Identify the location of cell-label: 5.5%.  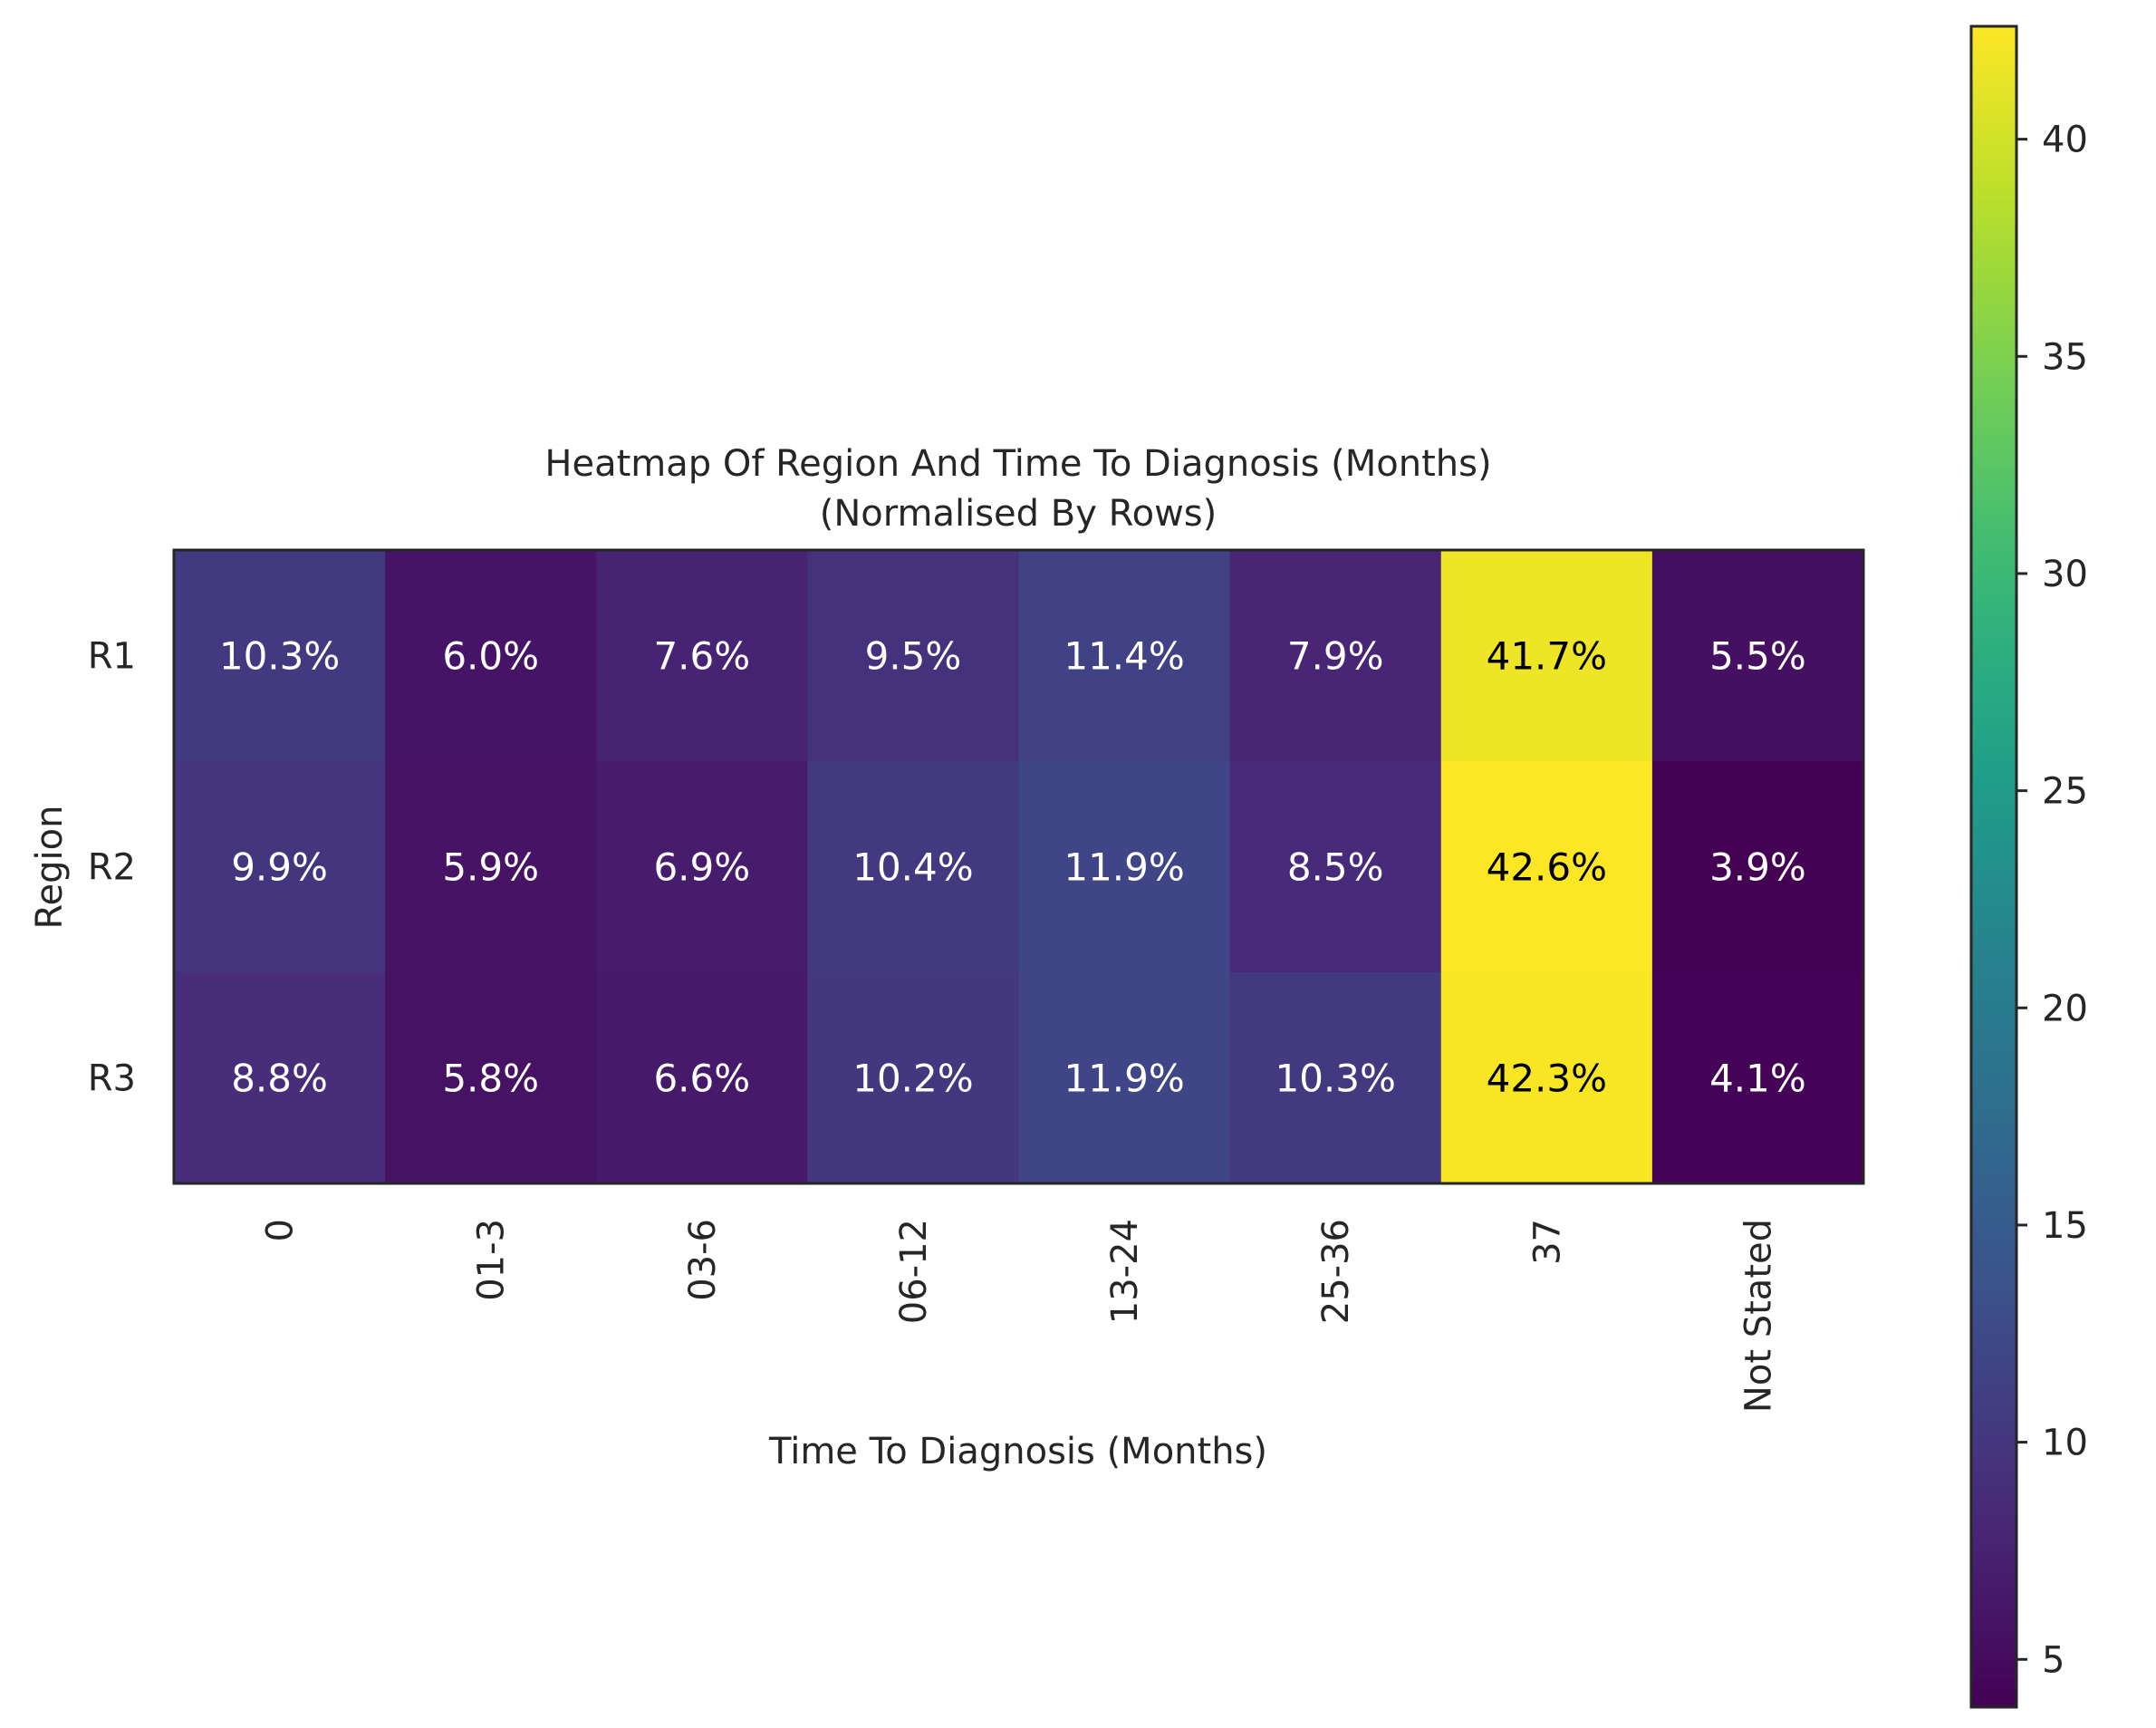
(1757, 656).